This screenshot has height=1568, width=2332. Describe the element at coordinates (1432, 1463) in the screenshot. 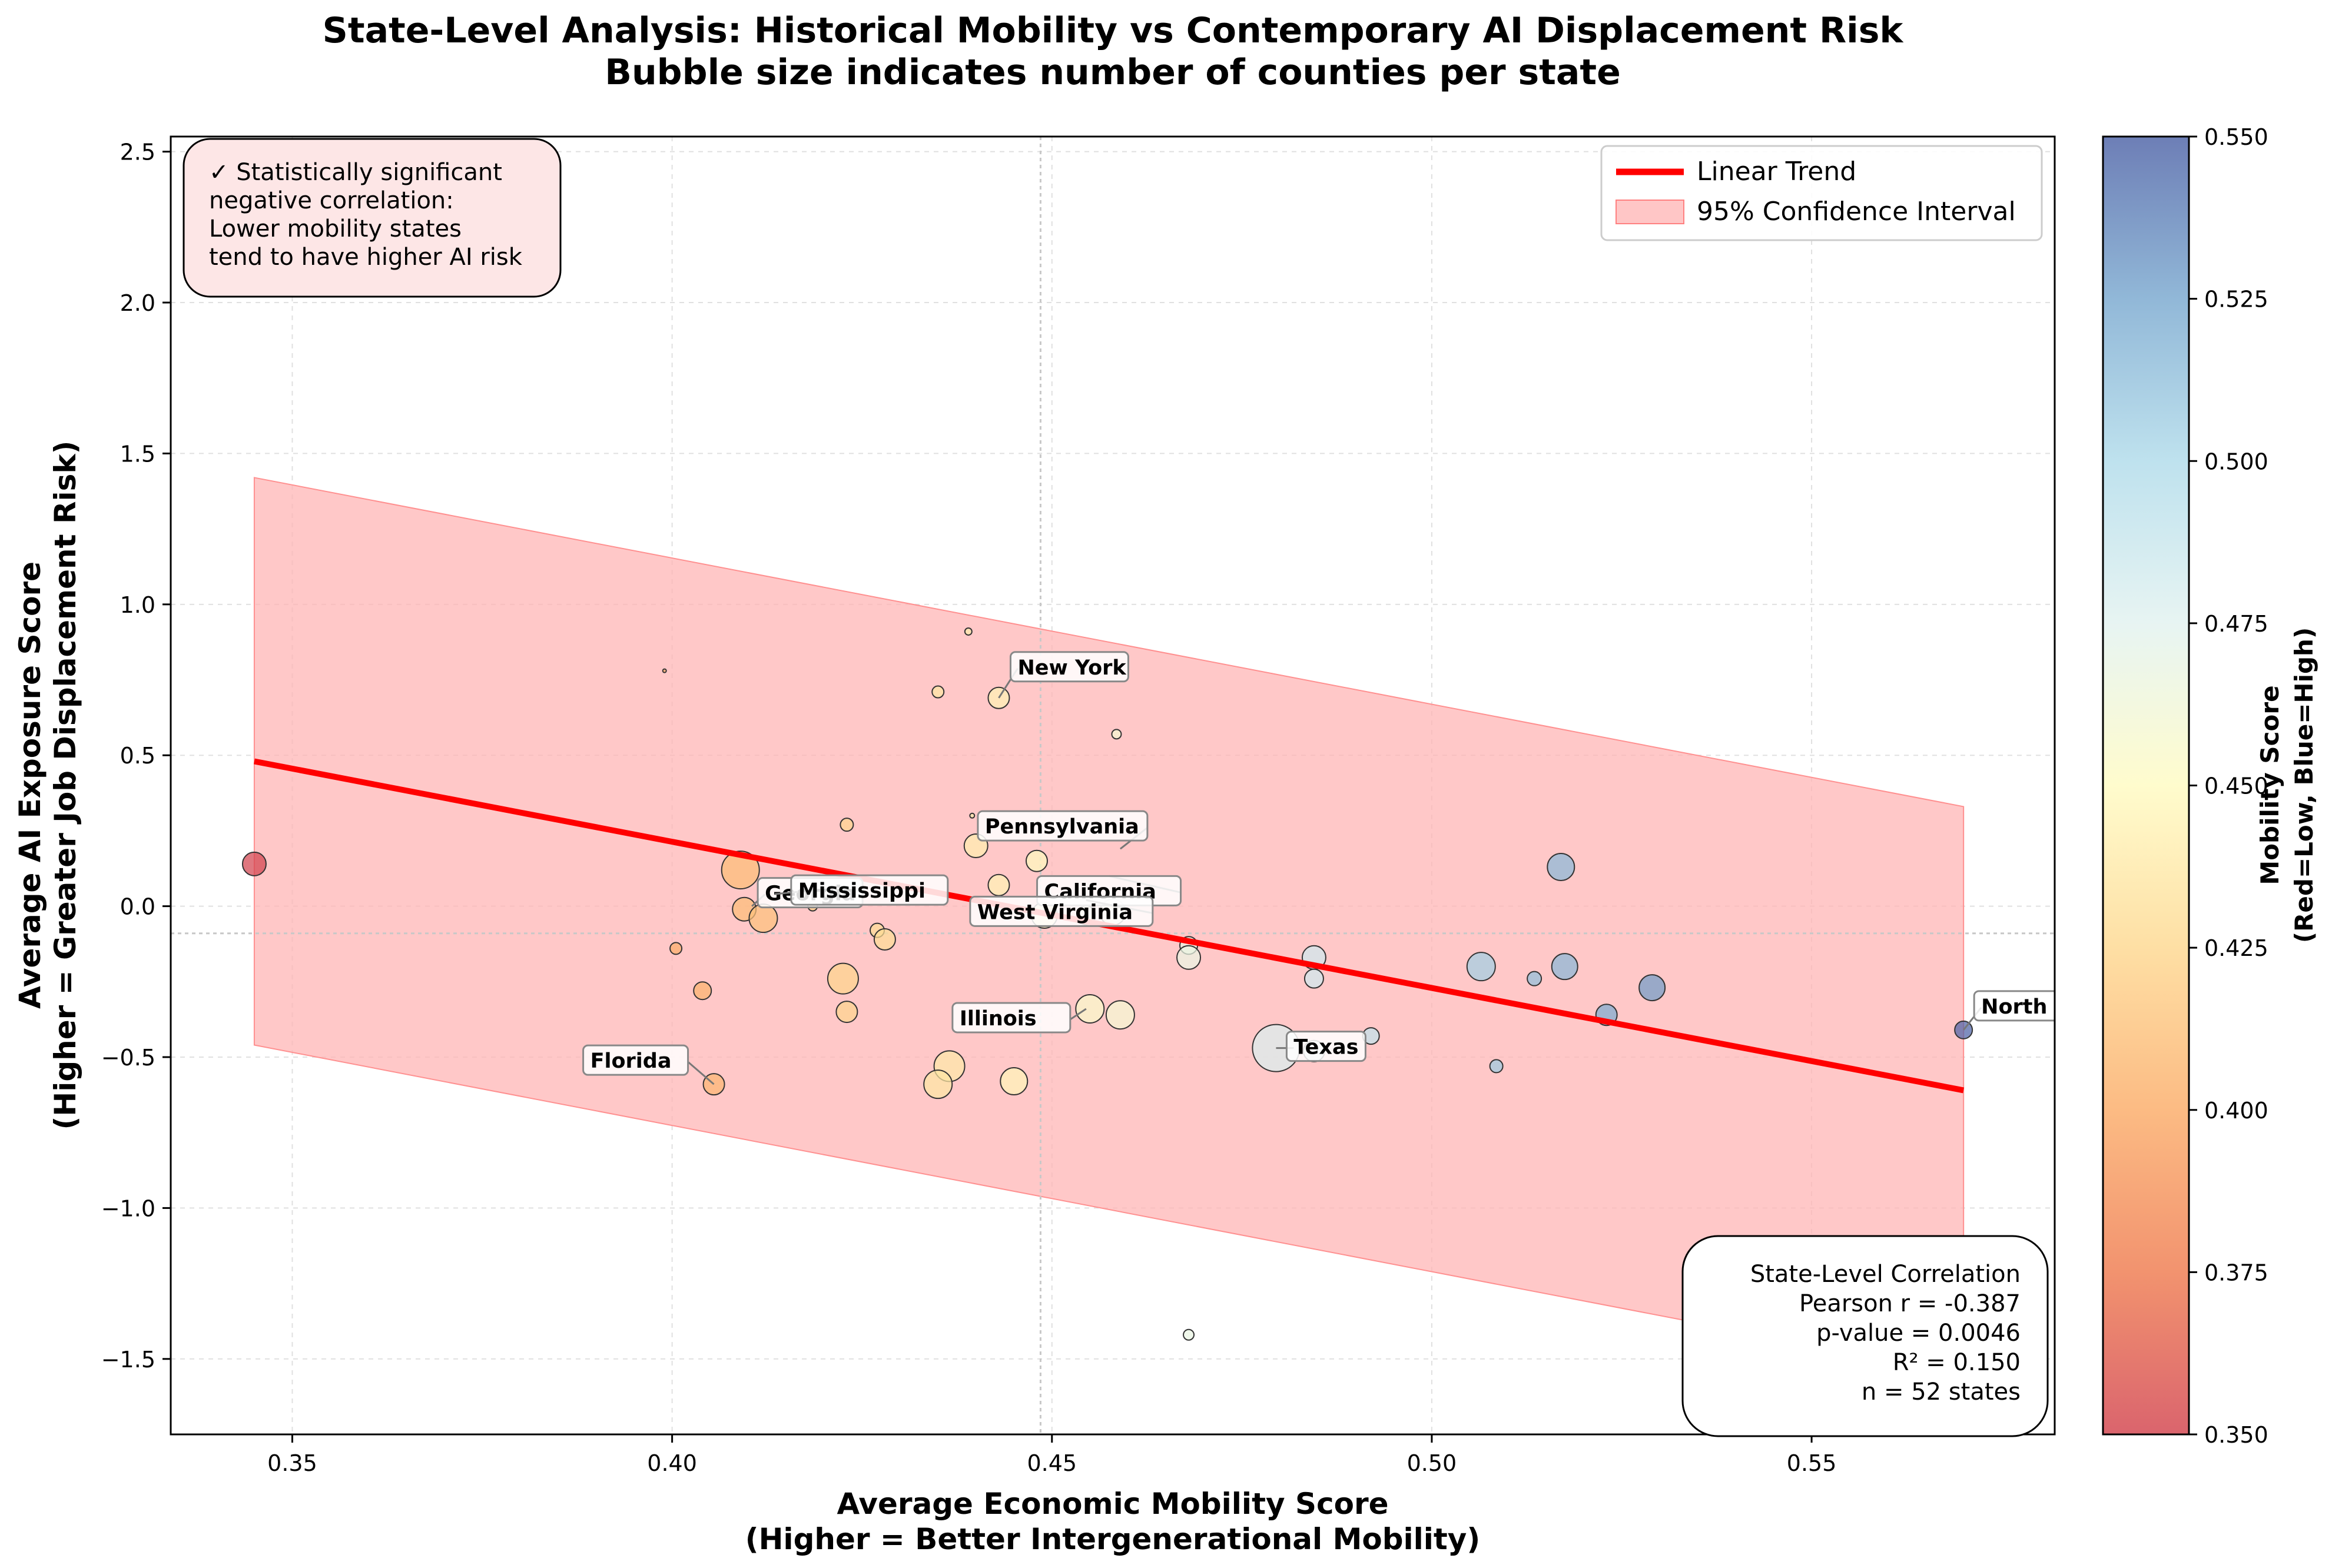

I see `x-tick-label: 0.50` at that location.